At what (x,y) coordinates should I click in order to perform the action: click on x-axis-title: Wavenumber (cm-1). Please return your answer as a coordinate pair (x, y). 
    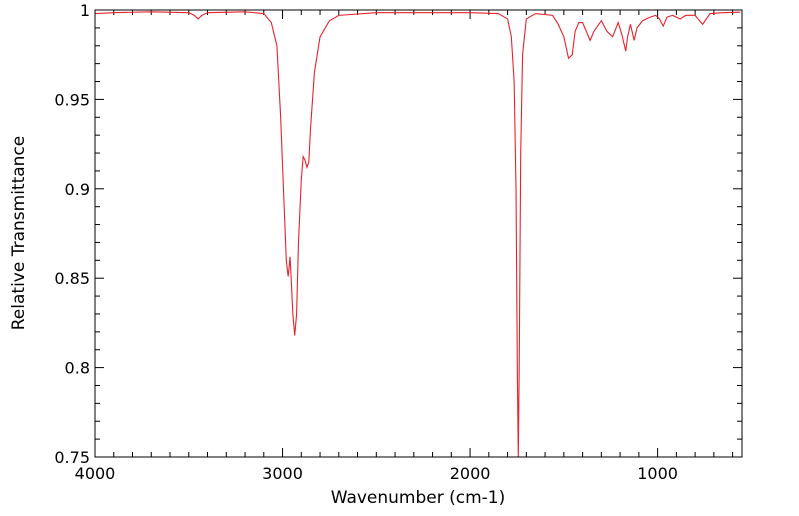
    Looking at the image, I should click on (418, 498).